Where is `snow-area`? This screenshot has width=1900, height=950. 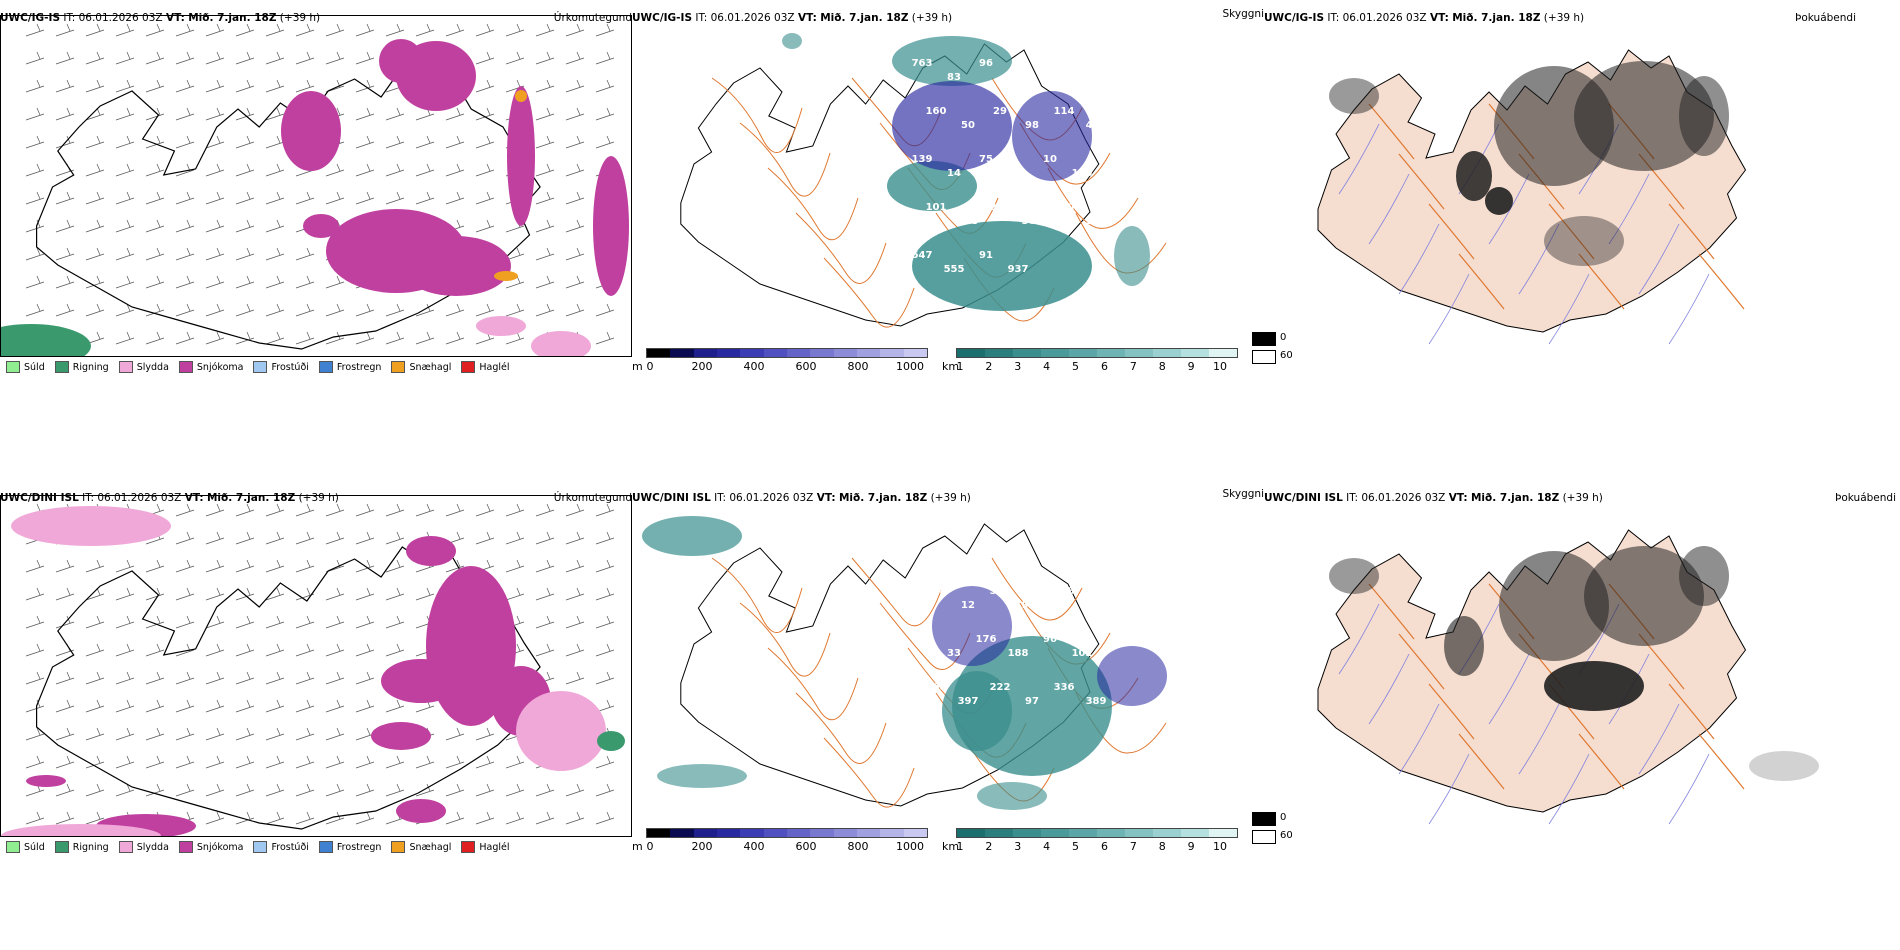 snow-area is located at coordinates (46, 781).